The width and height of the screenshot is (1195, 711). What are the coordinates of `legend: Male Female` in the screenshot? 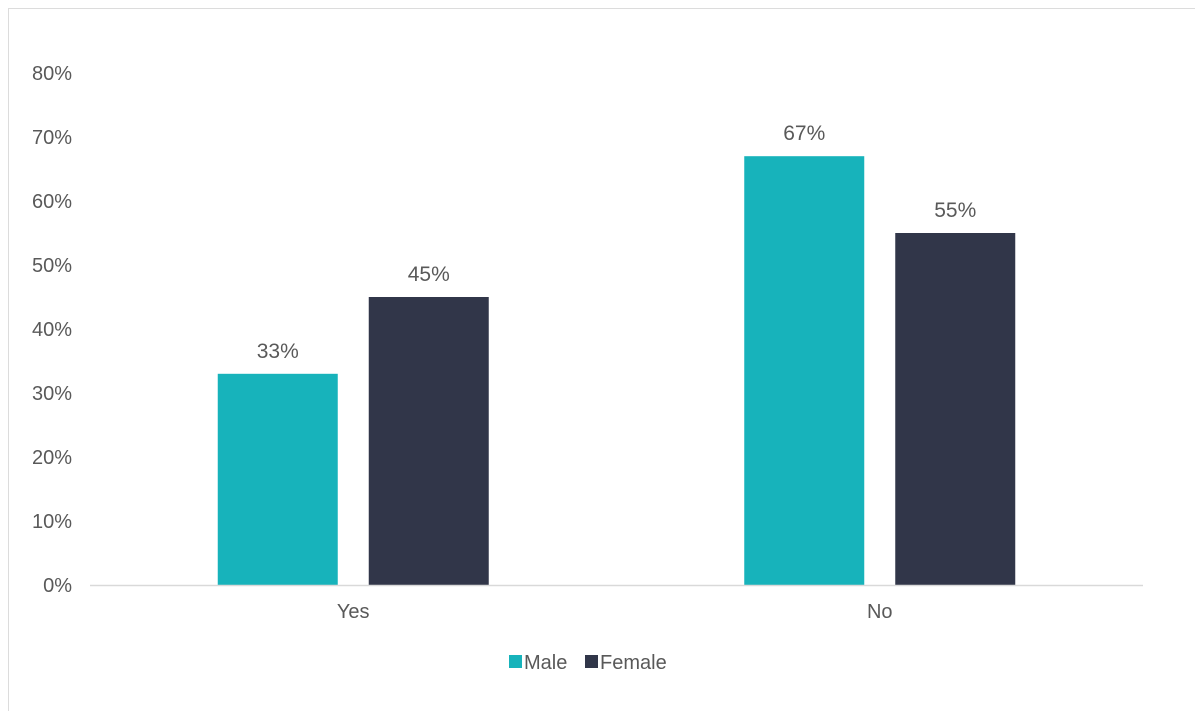 It's located at (588, 663).